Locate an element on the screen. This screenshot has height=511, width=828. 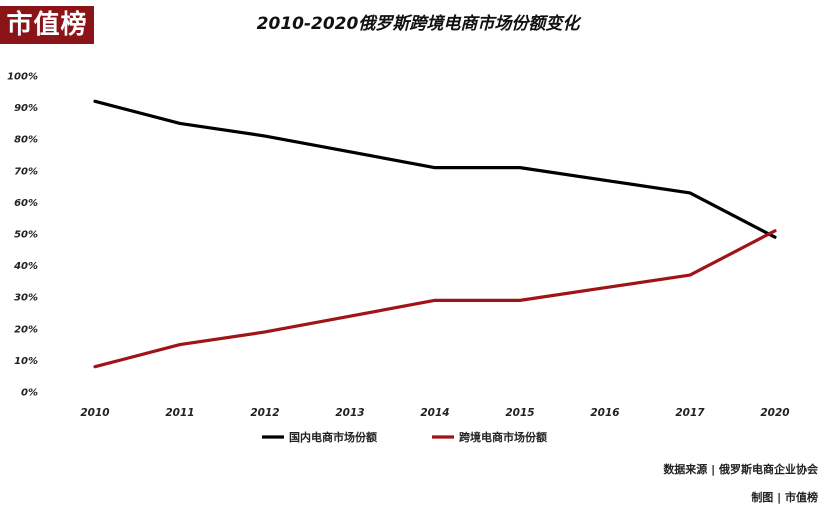
x-tick-label: 2011 is located at coordinates (179, 413).